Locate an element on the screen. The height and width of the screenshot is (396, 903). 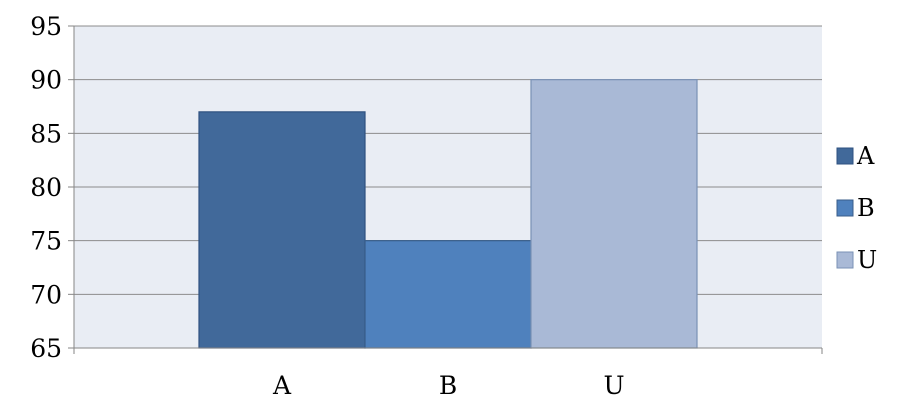
y-tick-label-85: 85 is located at coordinates (46, 133).